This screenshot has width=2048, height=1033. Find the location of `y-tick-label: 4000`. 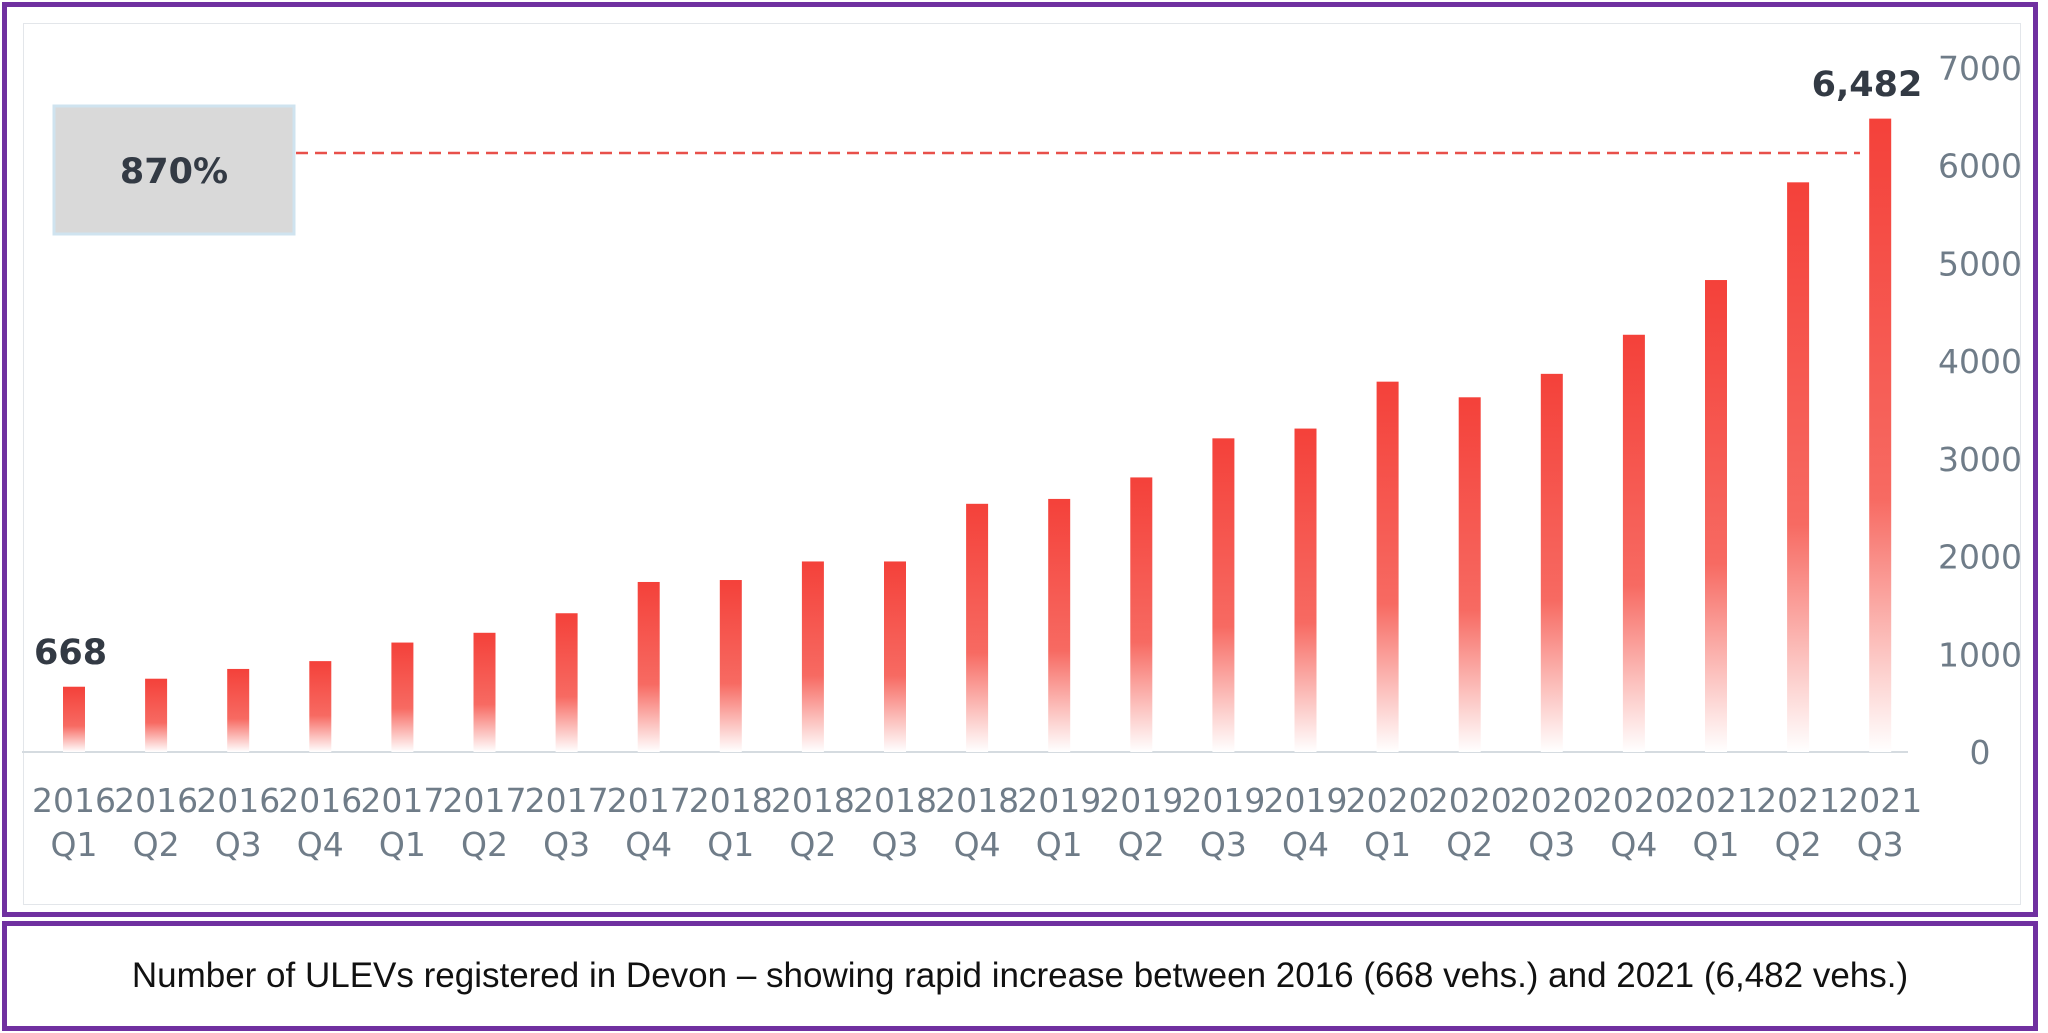

y-tick-label: 4000 is located at coordinates (1980, 361).